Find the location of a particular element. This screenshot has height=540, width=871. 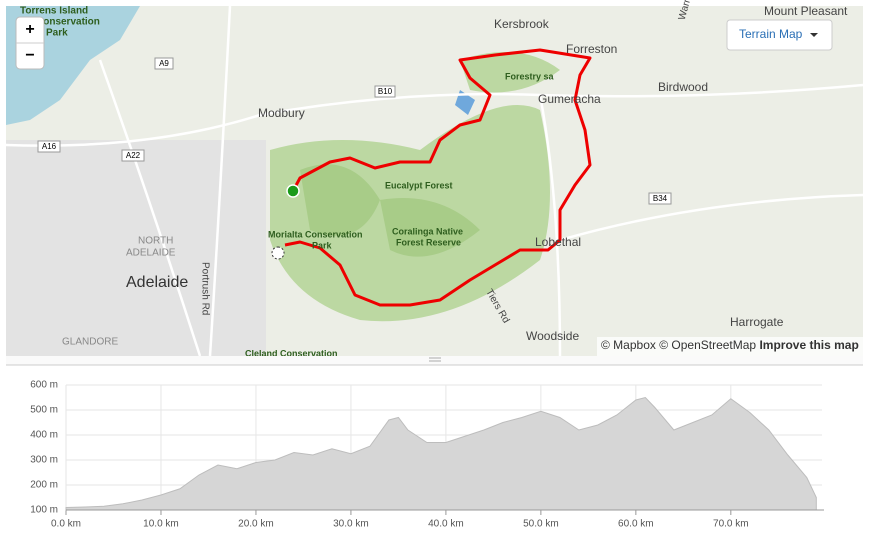

place-label: Eucalypt Forest is located at coordinates (419, 185).